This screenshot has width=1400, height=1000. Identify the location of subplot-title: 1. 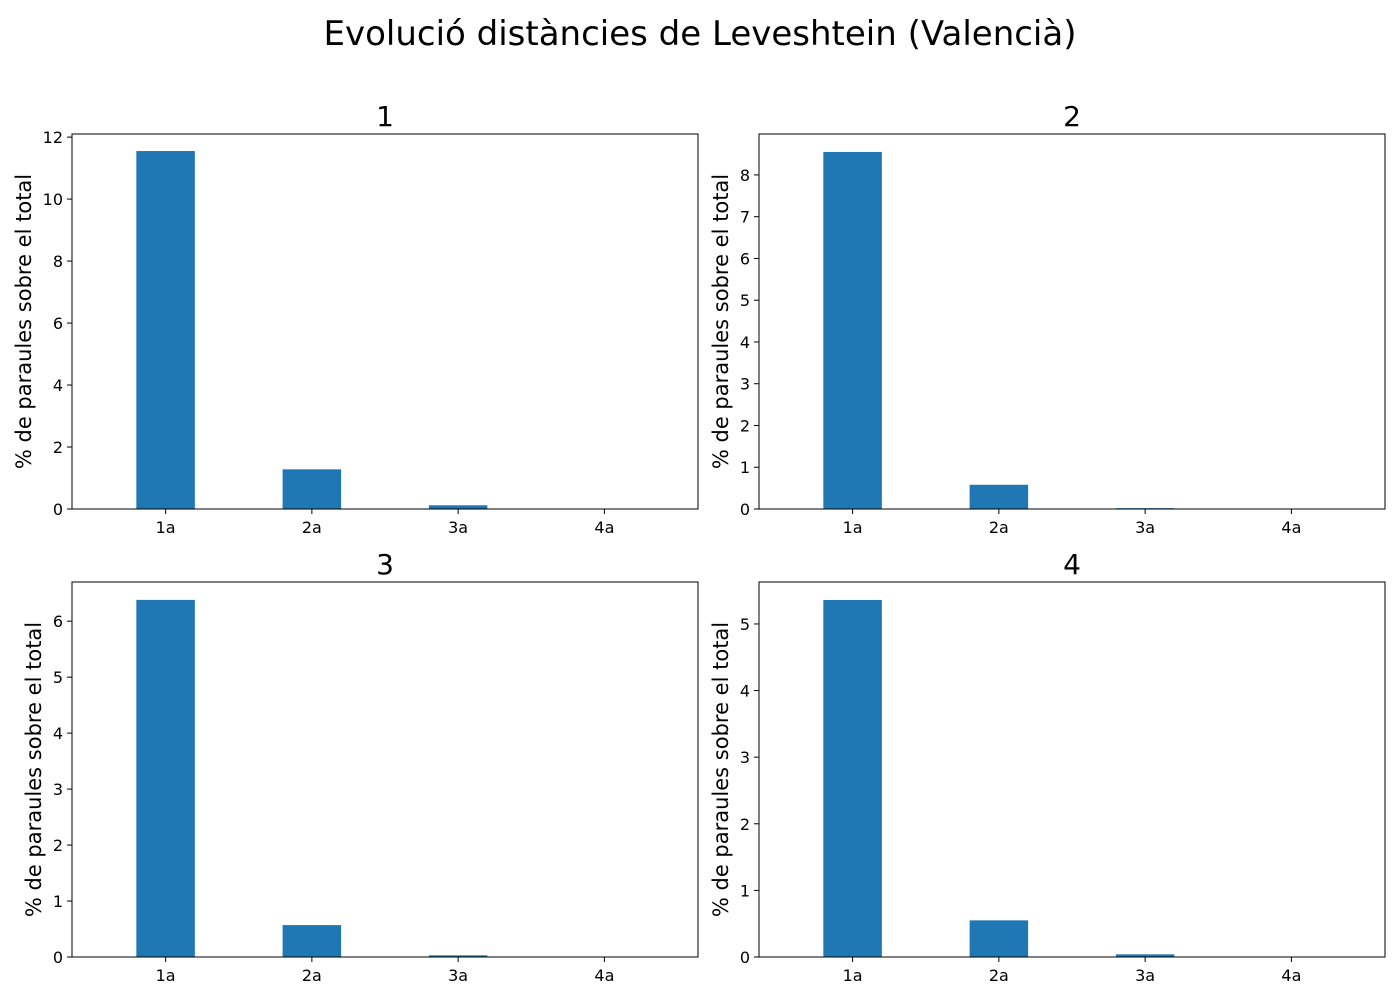
(385, 116).